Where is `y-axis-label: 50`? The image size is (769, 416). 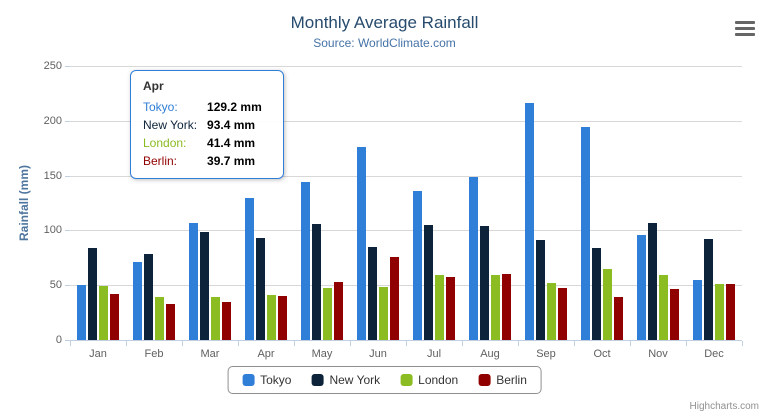 y-axis-label: 50 is located at coordinates (55, 285).